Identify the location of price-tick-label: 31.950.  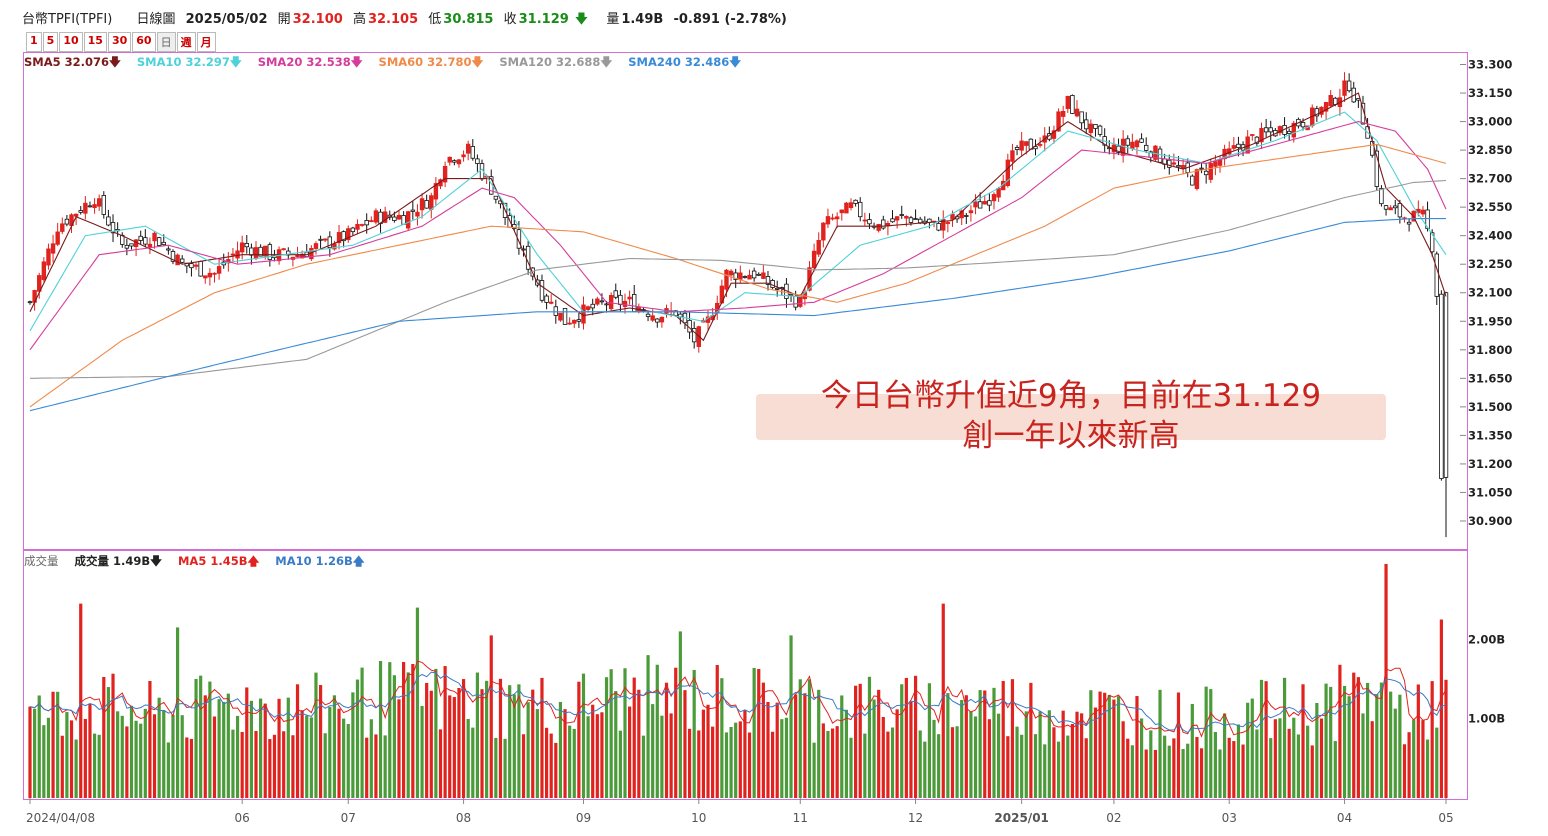
(1490, 321).